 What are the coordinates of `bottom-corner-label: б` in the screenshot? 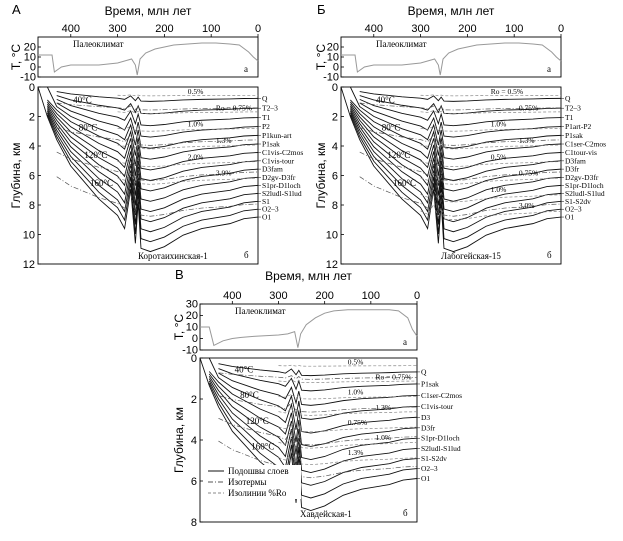 It's located at (405, 513).